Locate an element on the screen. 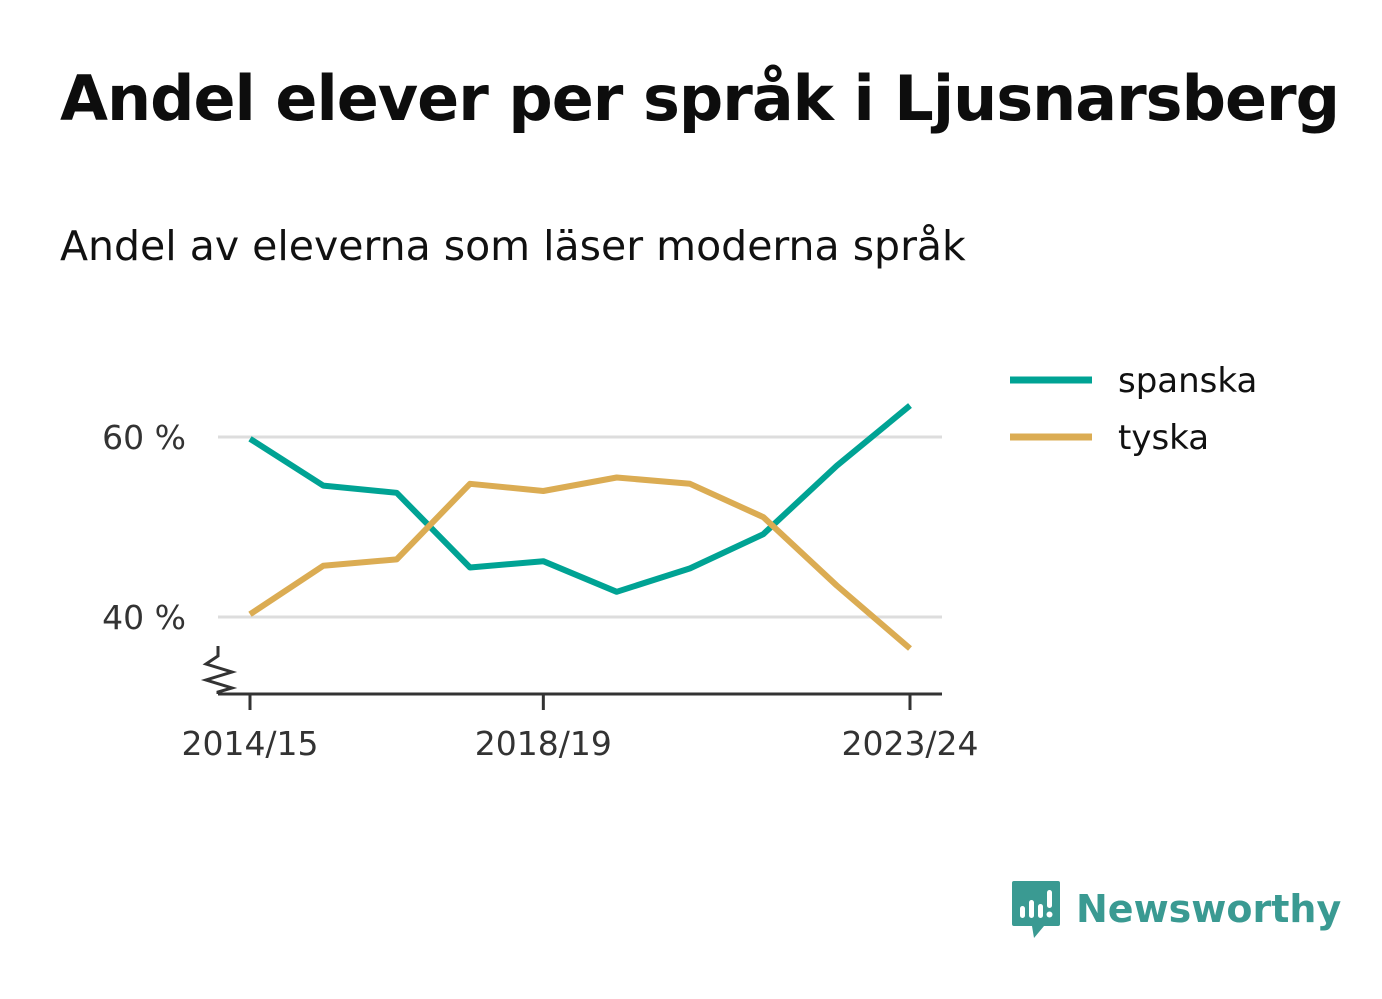 The width and height of the screenshot is (1382, 999). legend-label-tyska: tyska is located at coordinates (1163, 438).